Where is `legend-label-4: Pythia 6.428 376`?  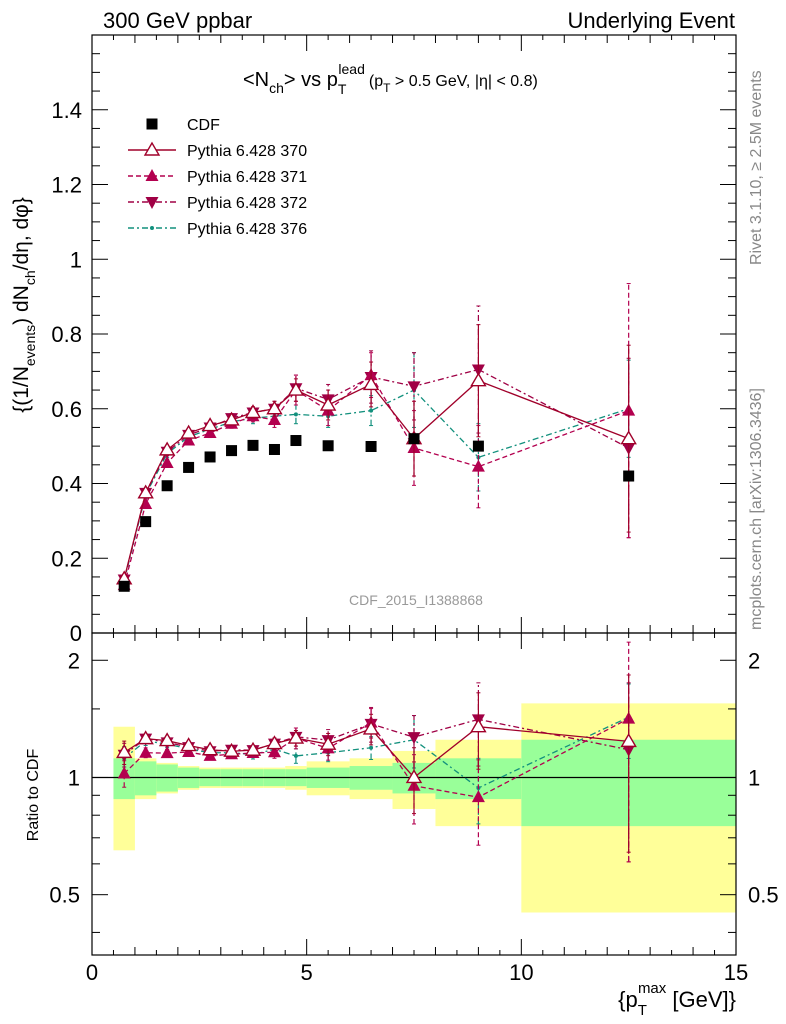
legend-label-4: Pythia 6.428 376 is located at coordinates (247, 229).